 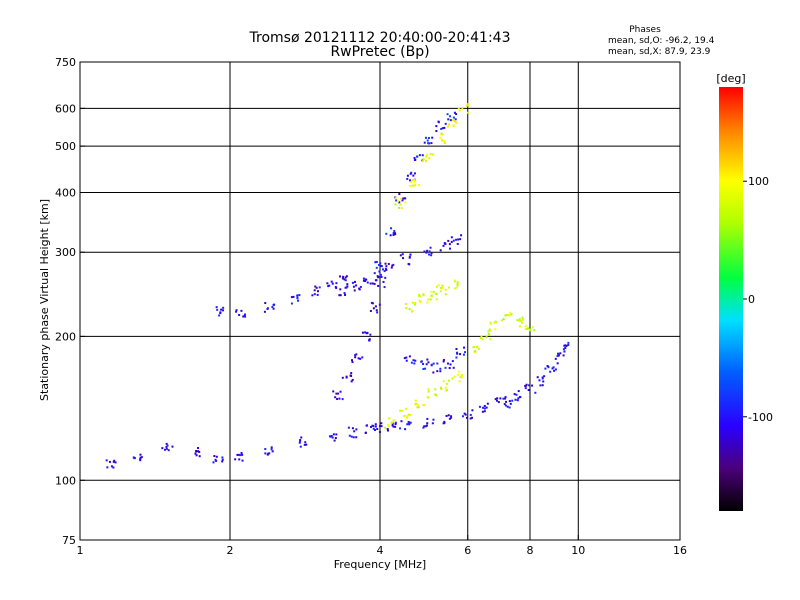 What do you see at coordinates (65, 480) in the screenshot?
I see `y-tick-label: 100` at bounding box center [65, 480].